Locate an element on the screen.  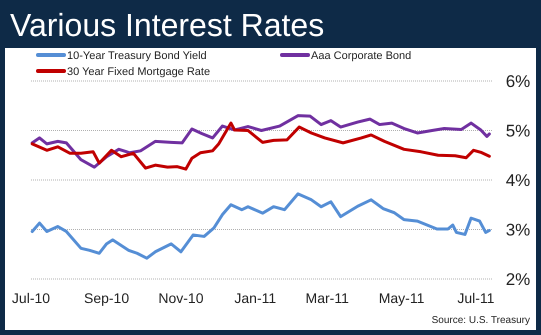
x-tick-label: Nov-10 is located at coordinates (181, 298).